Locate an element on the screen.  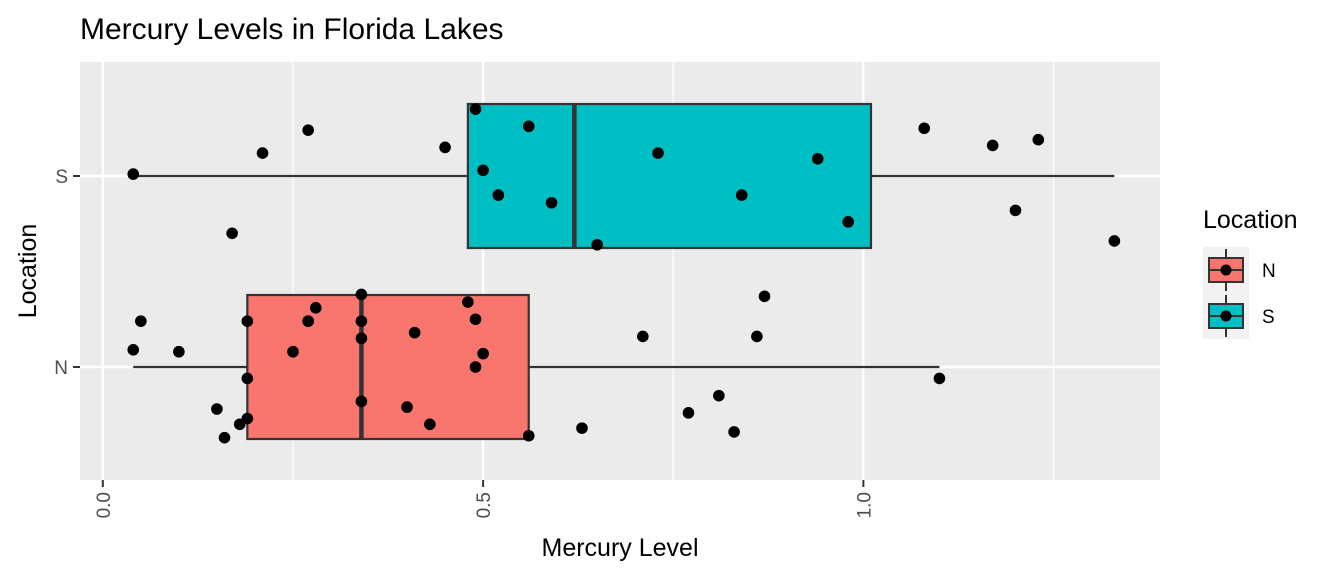
x-tick-label: 0.5 is located at coordinates (484, 505).